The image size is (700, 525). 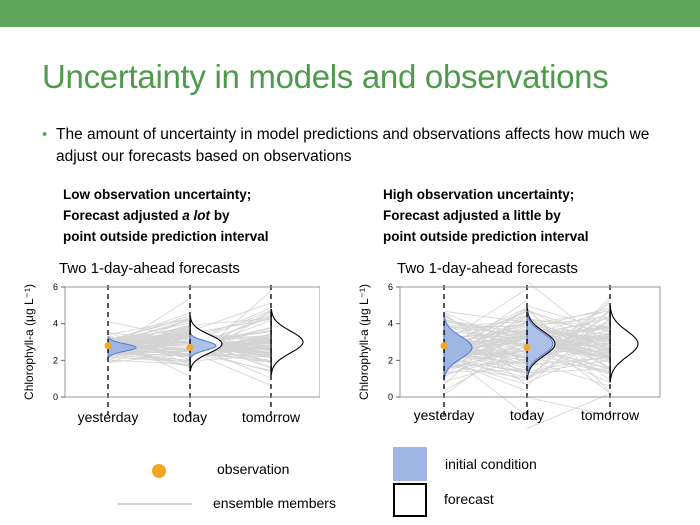 I want to click on legend-initial-condition-swatch-icon, so click(x=410, y=464).